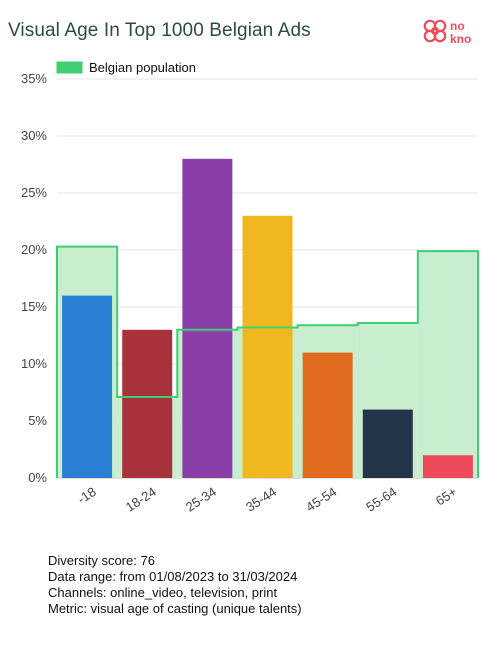  I want to click on x-tick-label: 18-24, so click(141, 499).